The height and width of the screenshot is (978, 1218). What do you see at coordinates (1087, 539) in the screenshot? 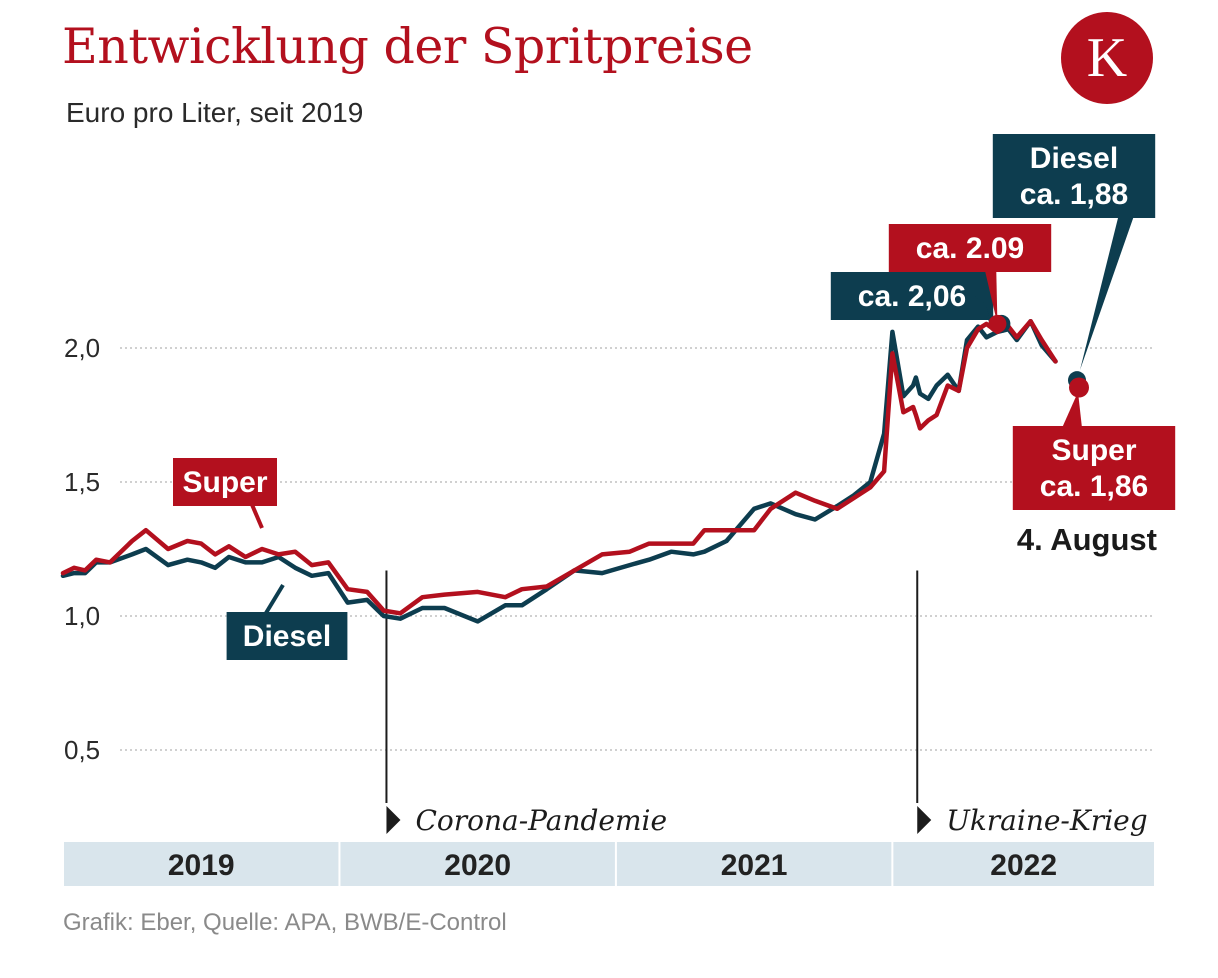
I see `date-label: 4. August` at bounding box center [1087, 539].